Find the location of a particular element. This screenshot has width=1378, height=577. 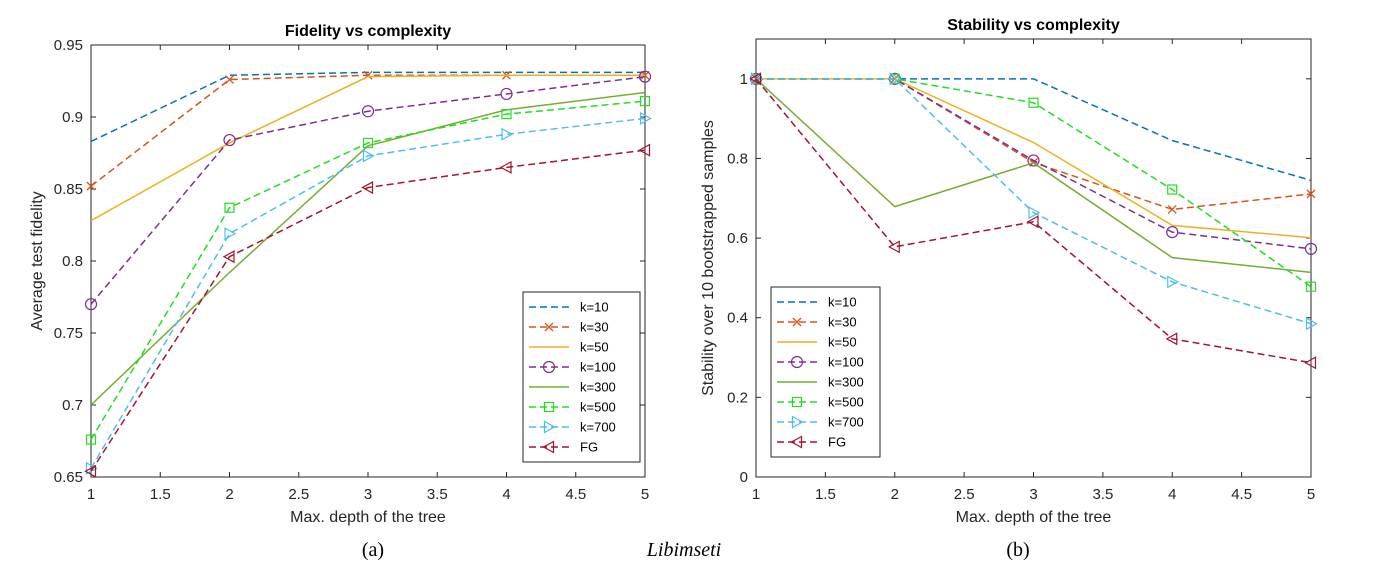

legend-label-k-50: k=50 is located at coordinates (594, 347).